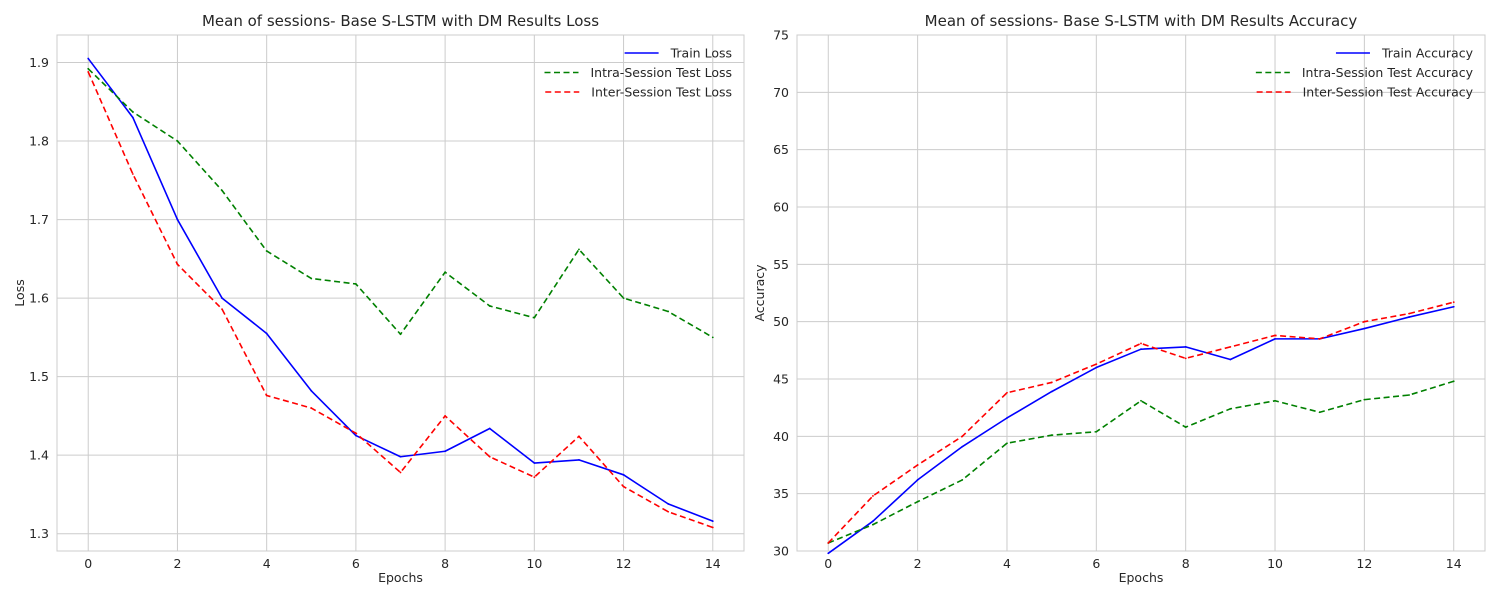  What do you see at coordinates (701, 53) in the screenshot?
I see `legend-entry-label: Train Loss` at bounding box center [701, 53].